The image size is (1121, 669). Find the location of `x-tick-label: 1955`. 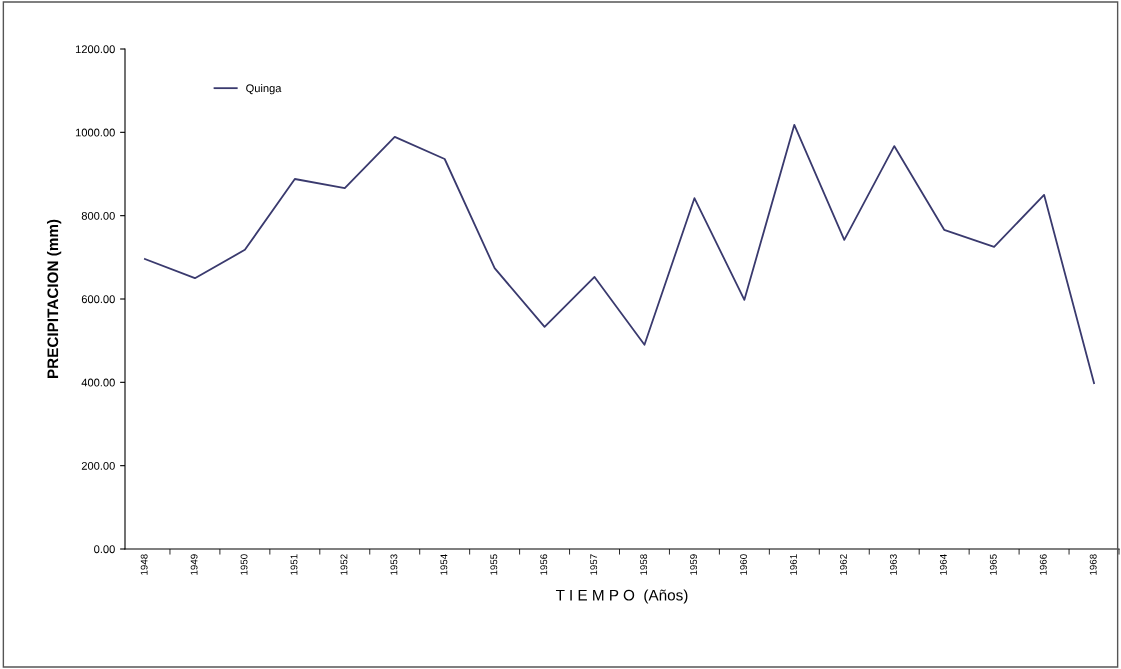

x-tick-label: 1955 is located at coordinates (494, 564).